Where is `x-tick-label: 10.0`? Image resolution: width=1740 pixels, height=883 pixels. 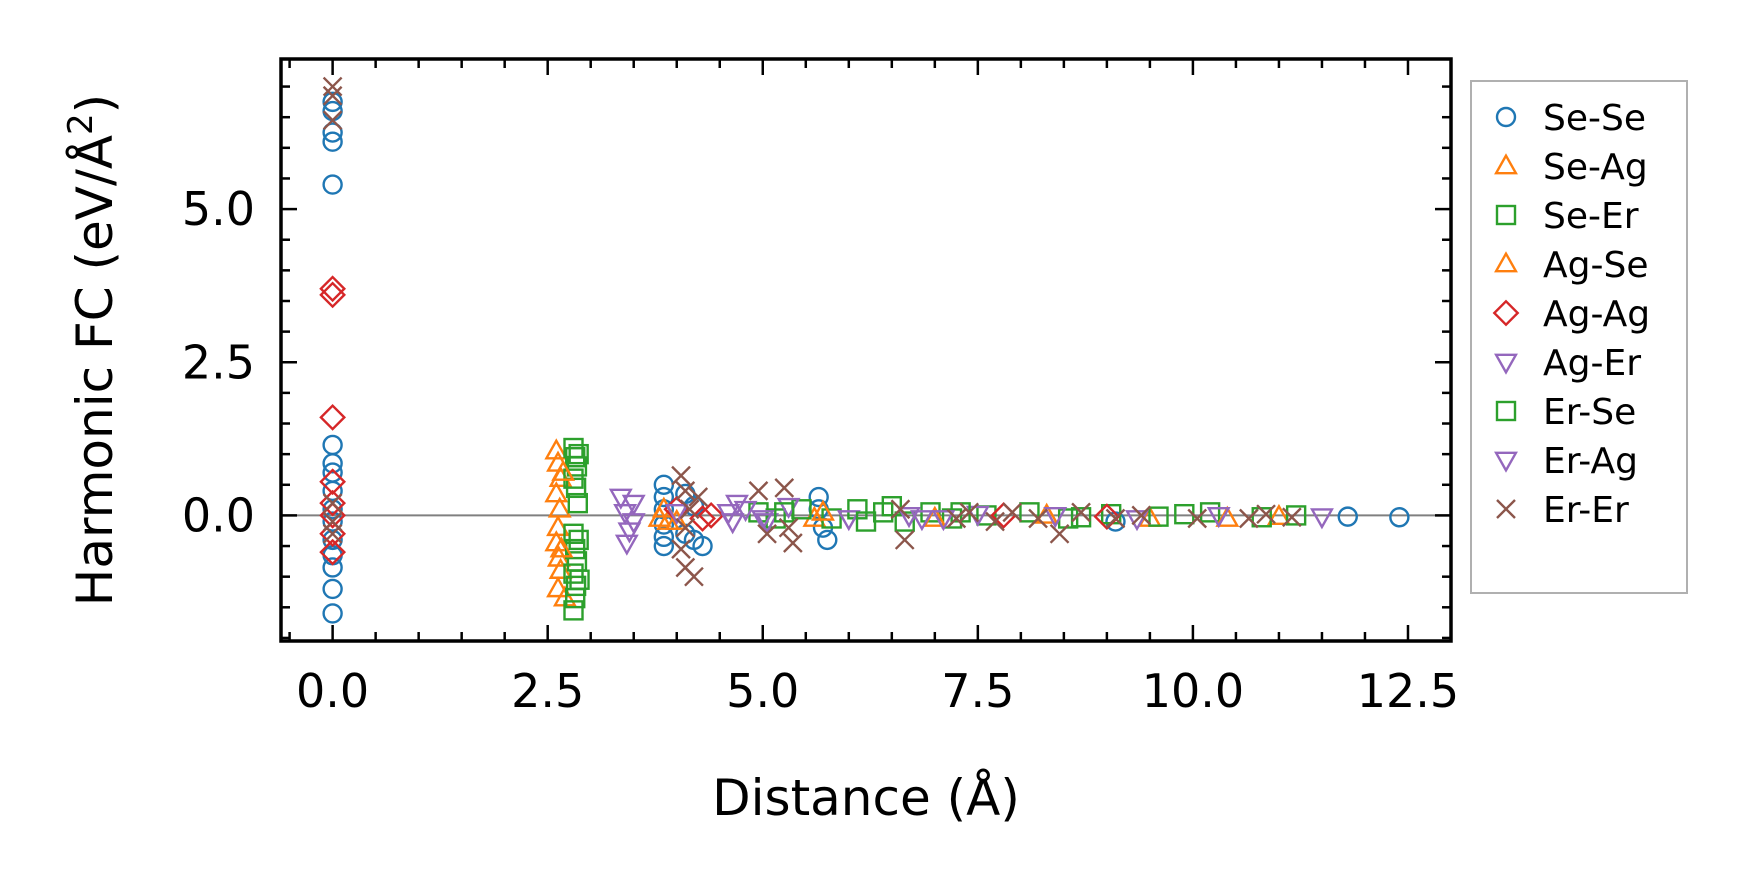 x-tick-label: 10.0 is located at coordinates (1193, 691).